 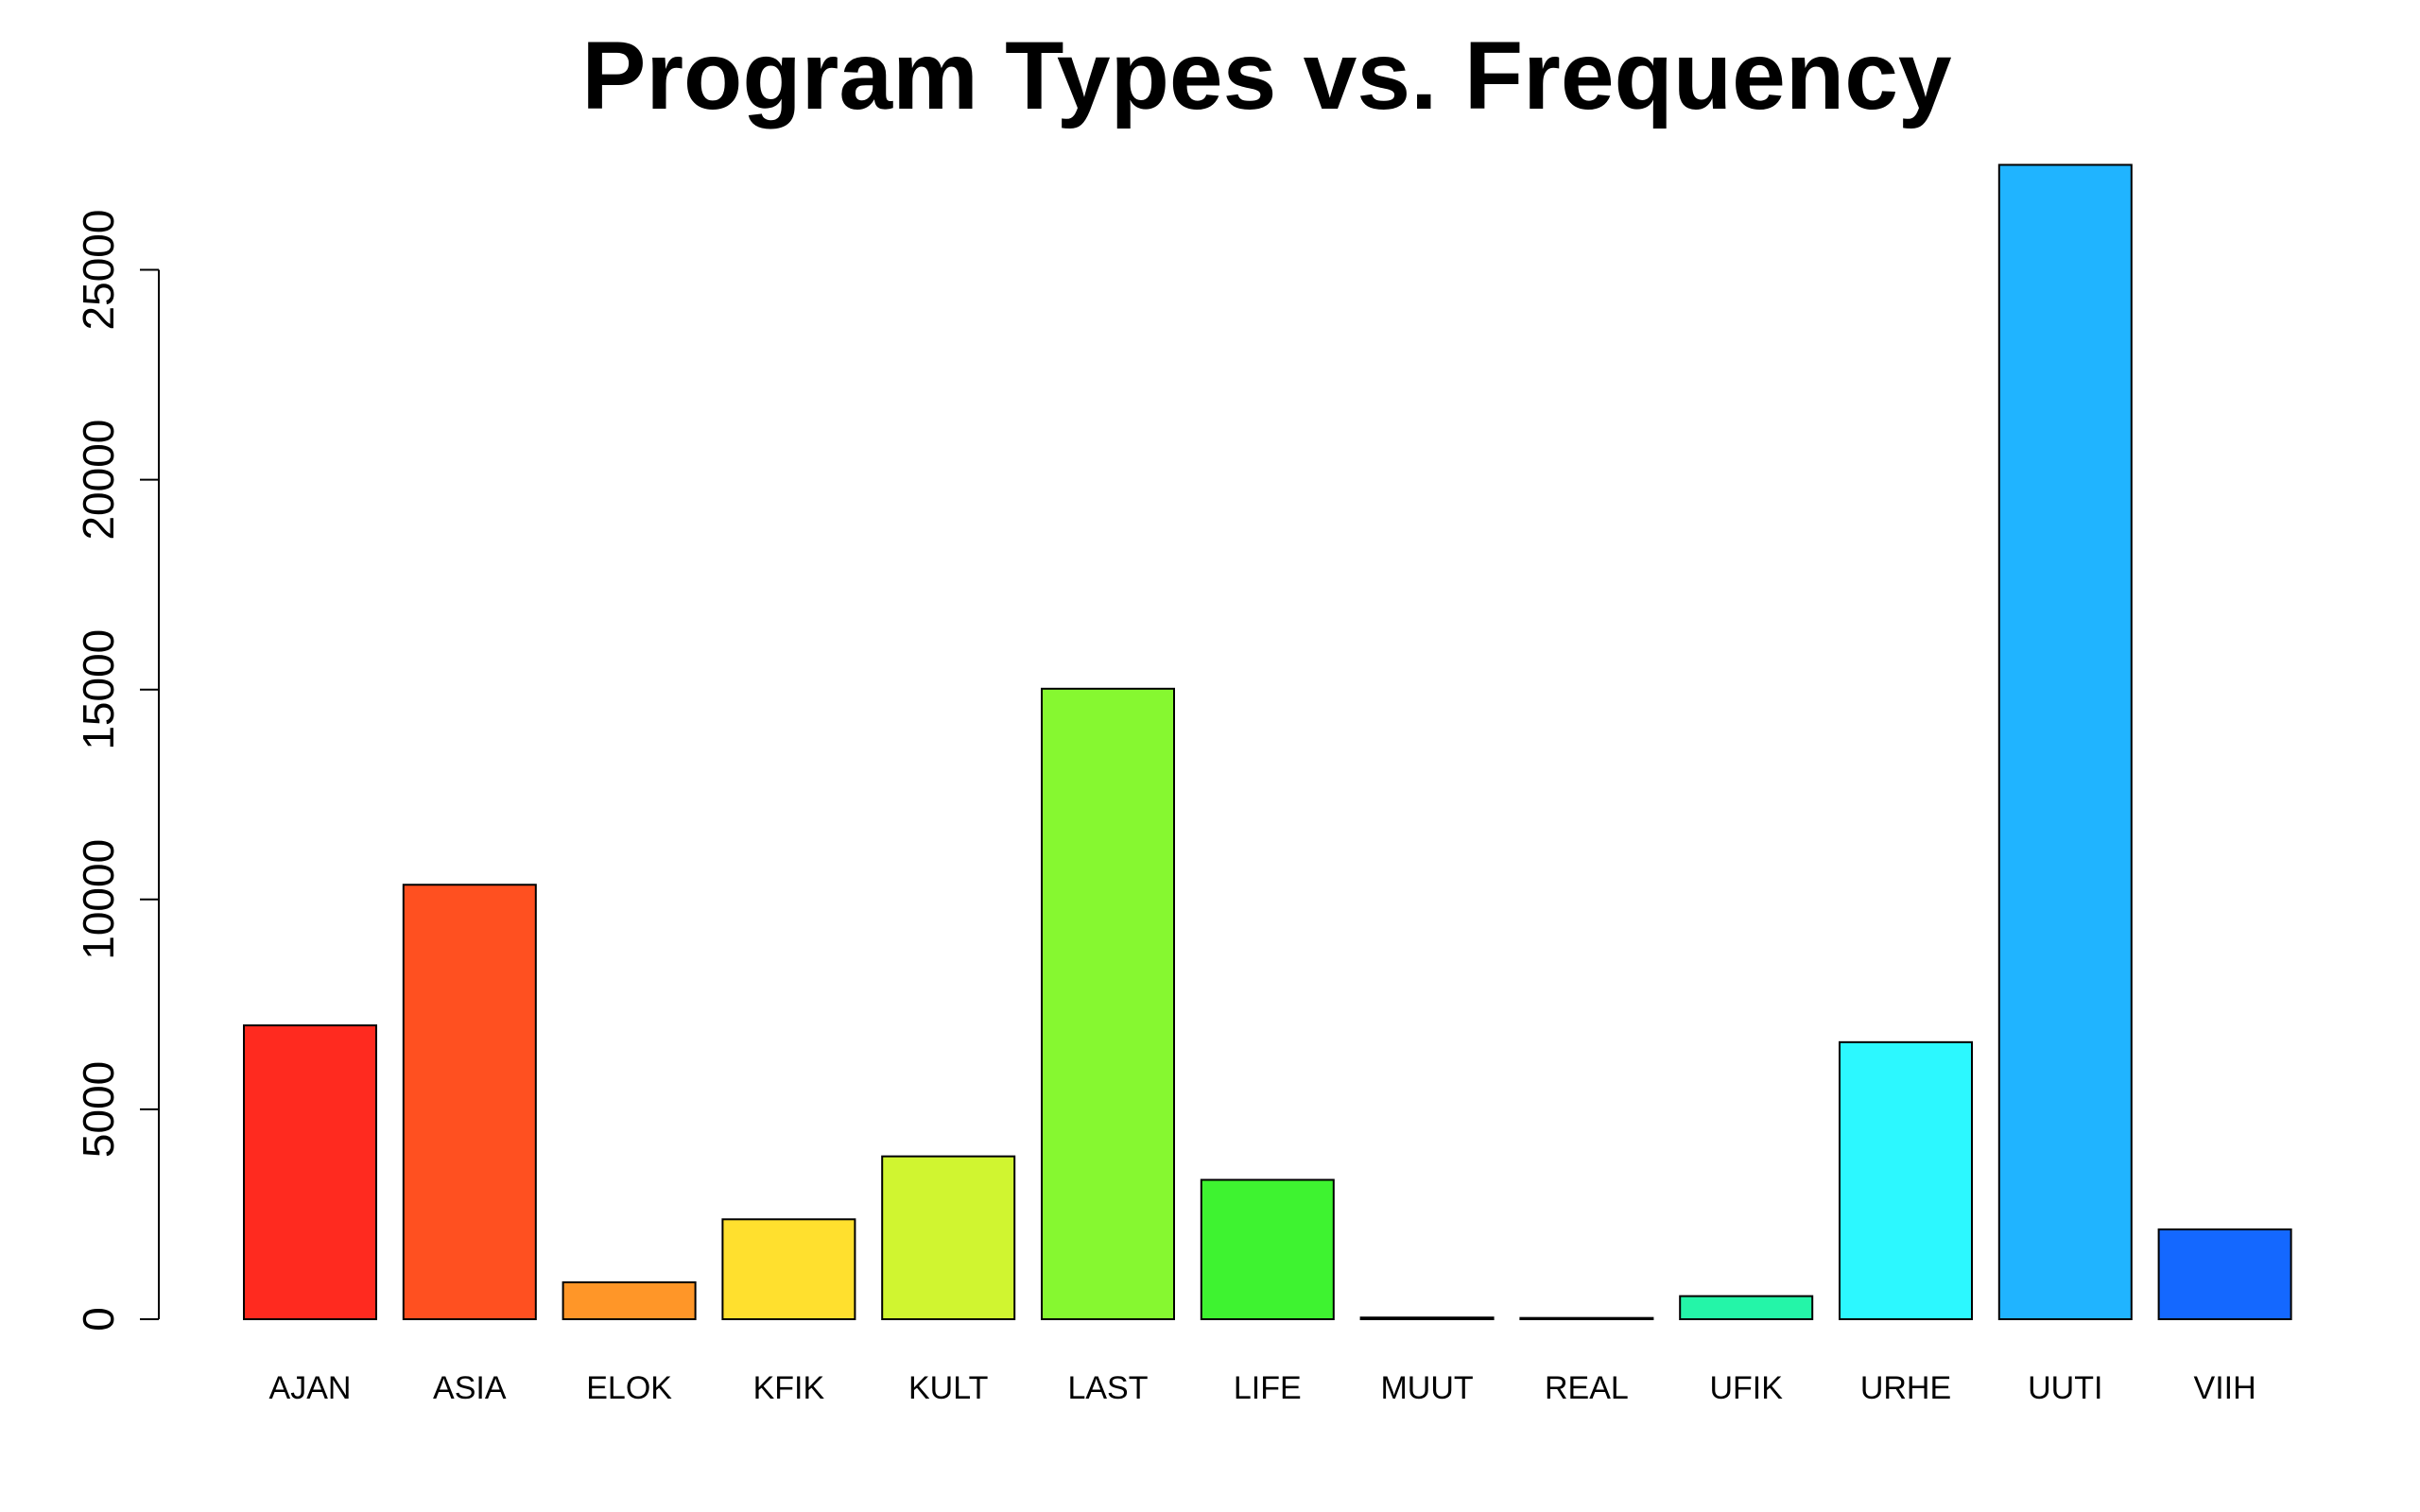 What do you see at coordinates (1905, 1388) in the screenshot?
I see `x-category-label: URHE` at bounding box center [1905, 1388].